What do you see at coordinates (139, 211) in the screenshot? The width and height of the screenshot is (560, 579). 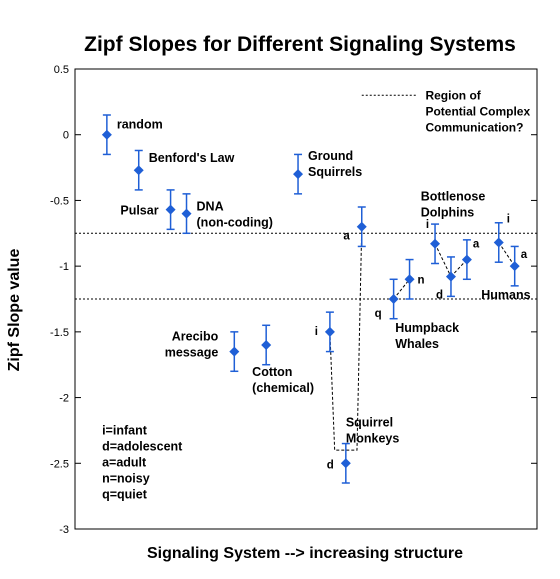 I see `point-label: Pulsar` at bounding box center [139, 211].